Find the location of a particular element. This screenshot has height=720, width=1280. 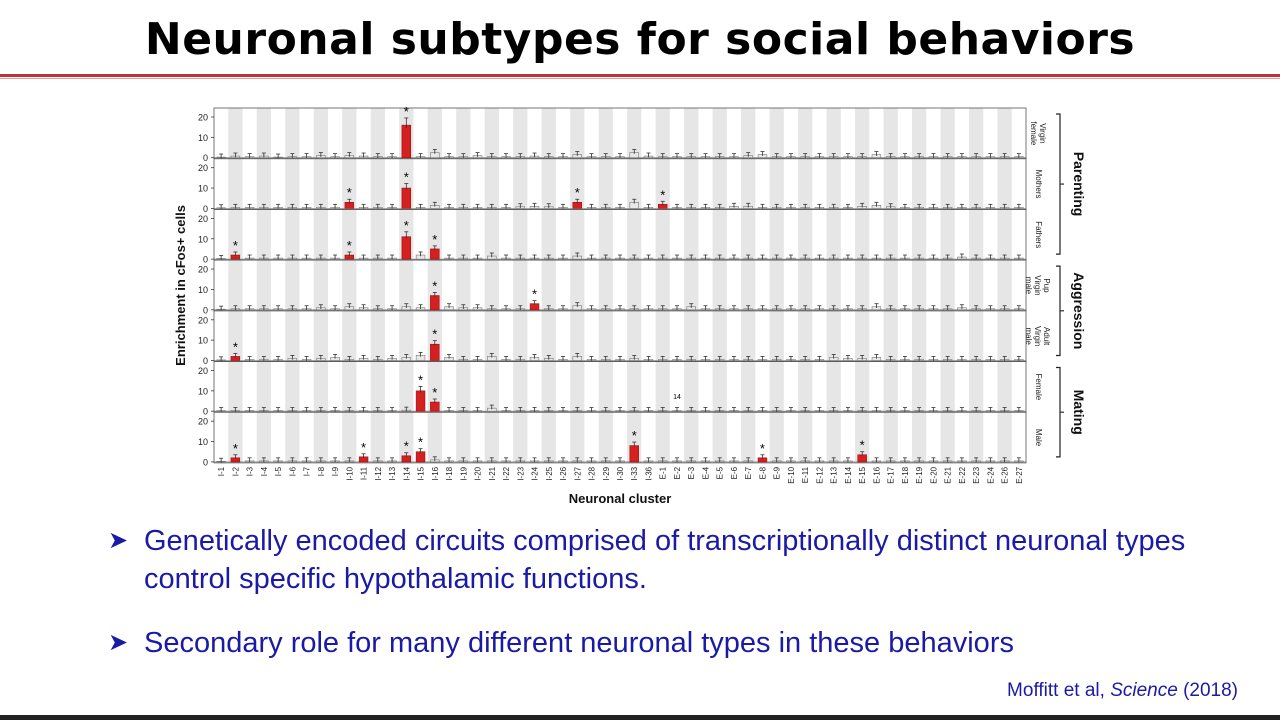

x-tick-label: E-24 is located at coordinates (990, 474).